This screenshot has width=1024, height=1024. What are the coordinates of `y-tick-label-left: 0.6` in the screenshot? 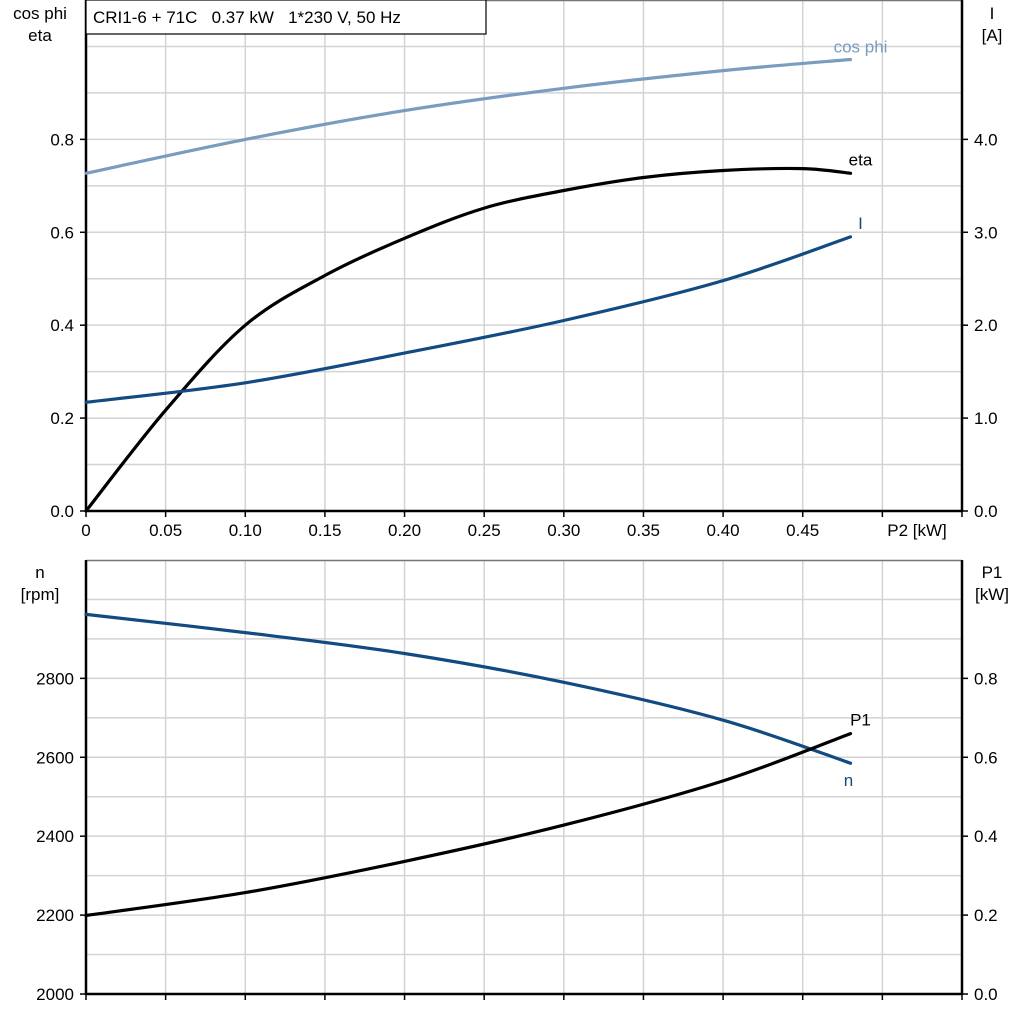 It's located at (62, 232).